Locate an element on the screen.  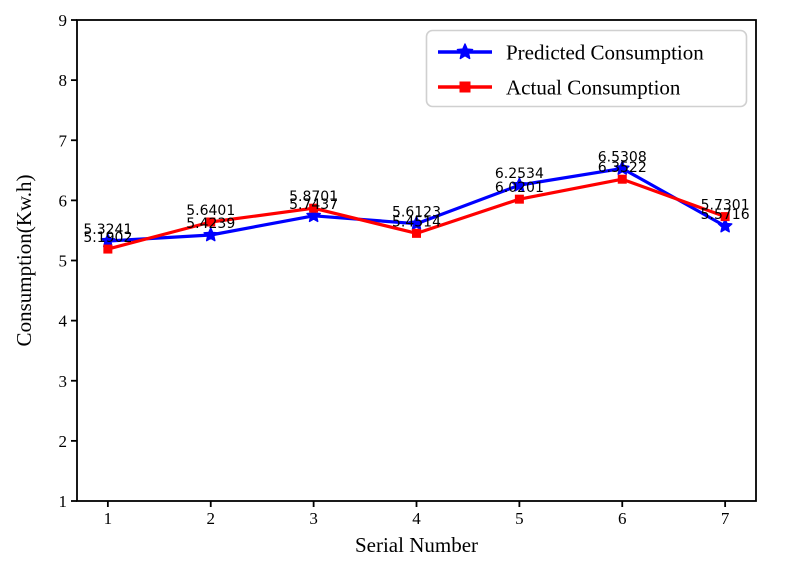
y-tick-label: 3 is located at coordinates (63, 381).